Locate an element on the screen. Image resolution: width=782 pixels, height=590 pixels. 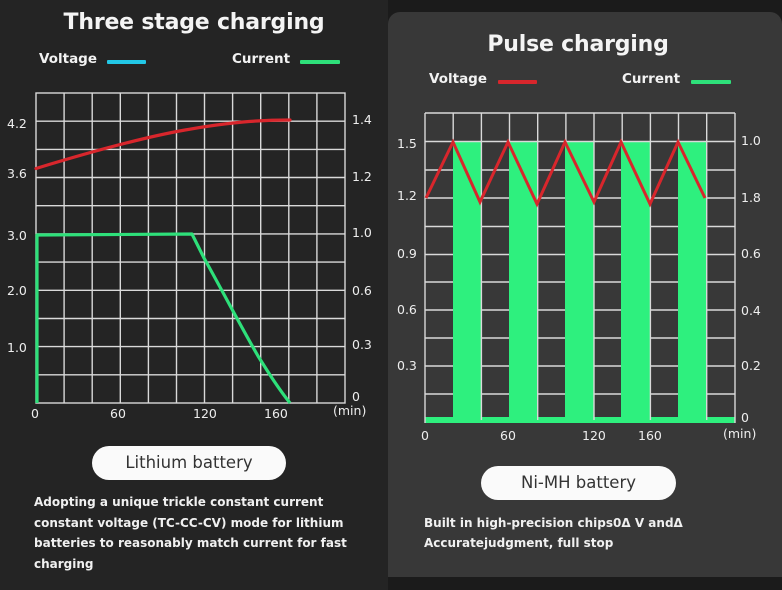
y-left-tick: 0.6 is located at coordinates (407, 309).